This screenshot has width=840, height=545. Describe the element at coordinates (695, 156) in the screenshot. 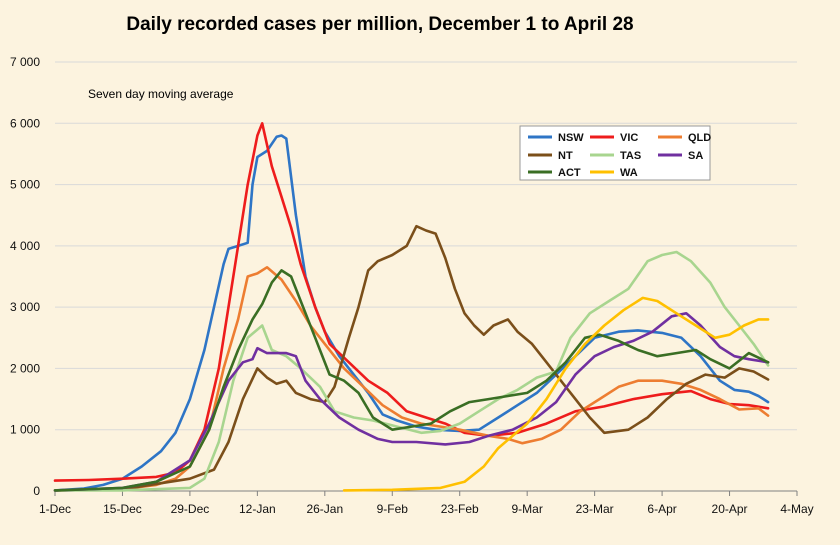

I see `legend-label-sa: SA` at that location.